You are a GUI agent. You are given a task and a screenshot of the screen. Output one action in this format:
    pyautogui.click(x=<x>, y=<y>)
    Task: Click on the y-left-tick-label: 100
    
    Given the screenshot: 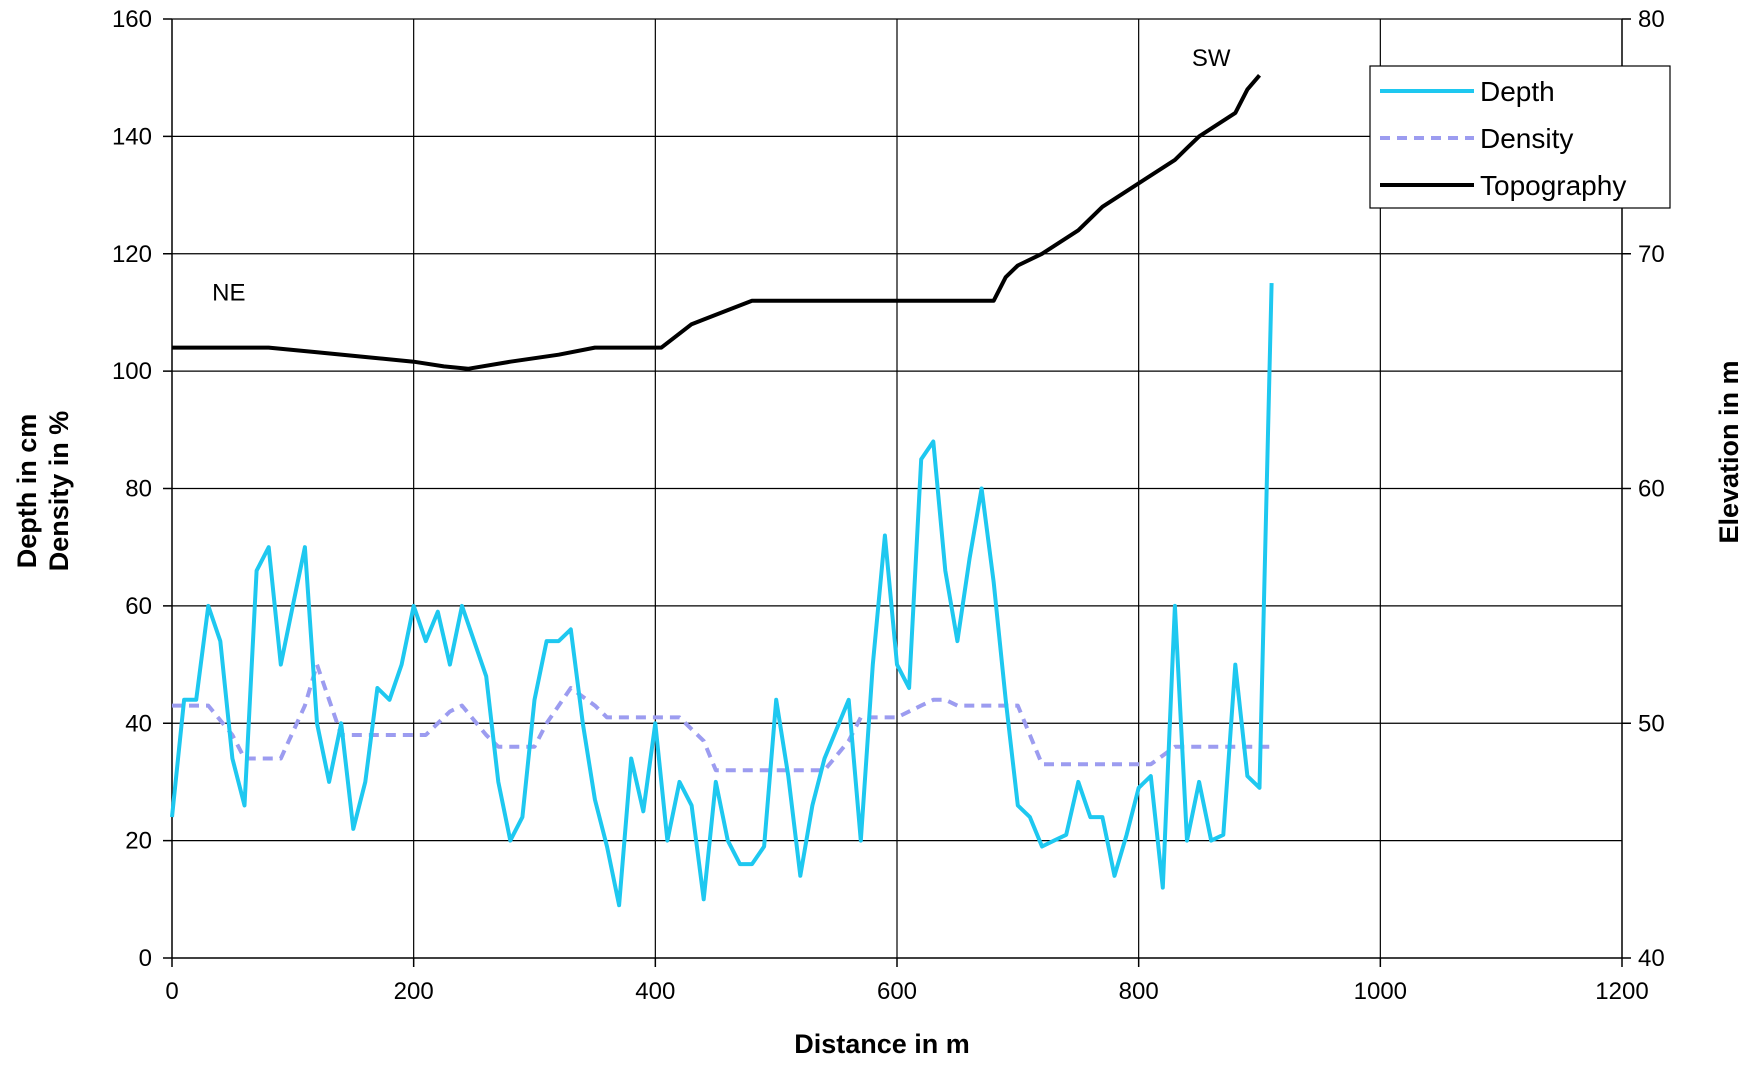 What is the action you would take?
    pyautogui.click(x=132, y=371)
    